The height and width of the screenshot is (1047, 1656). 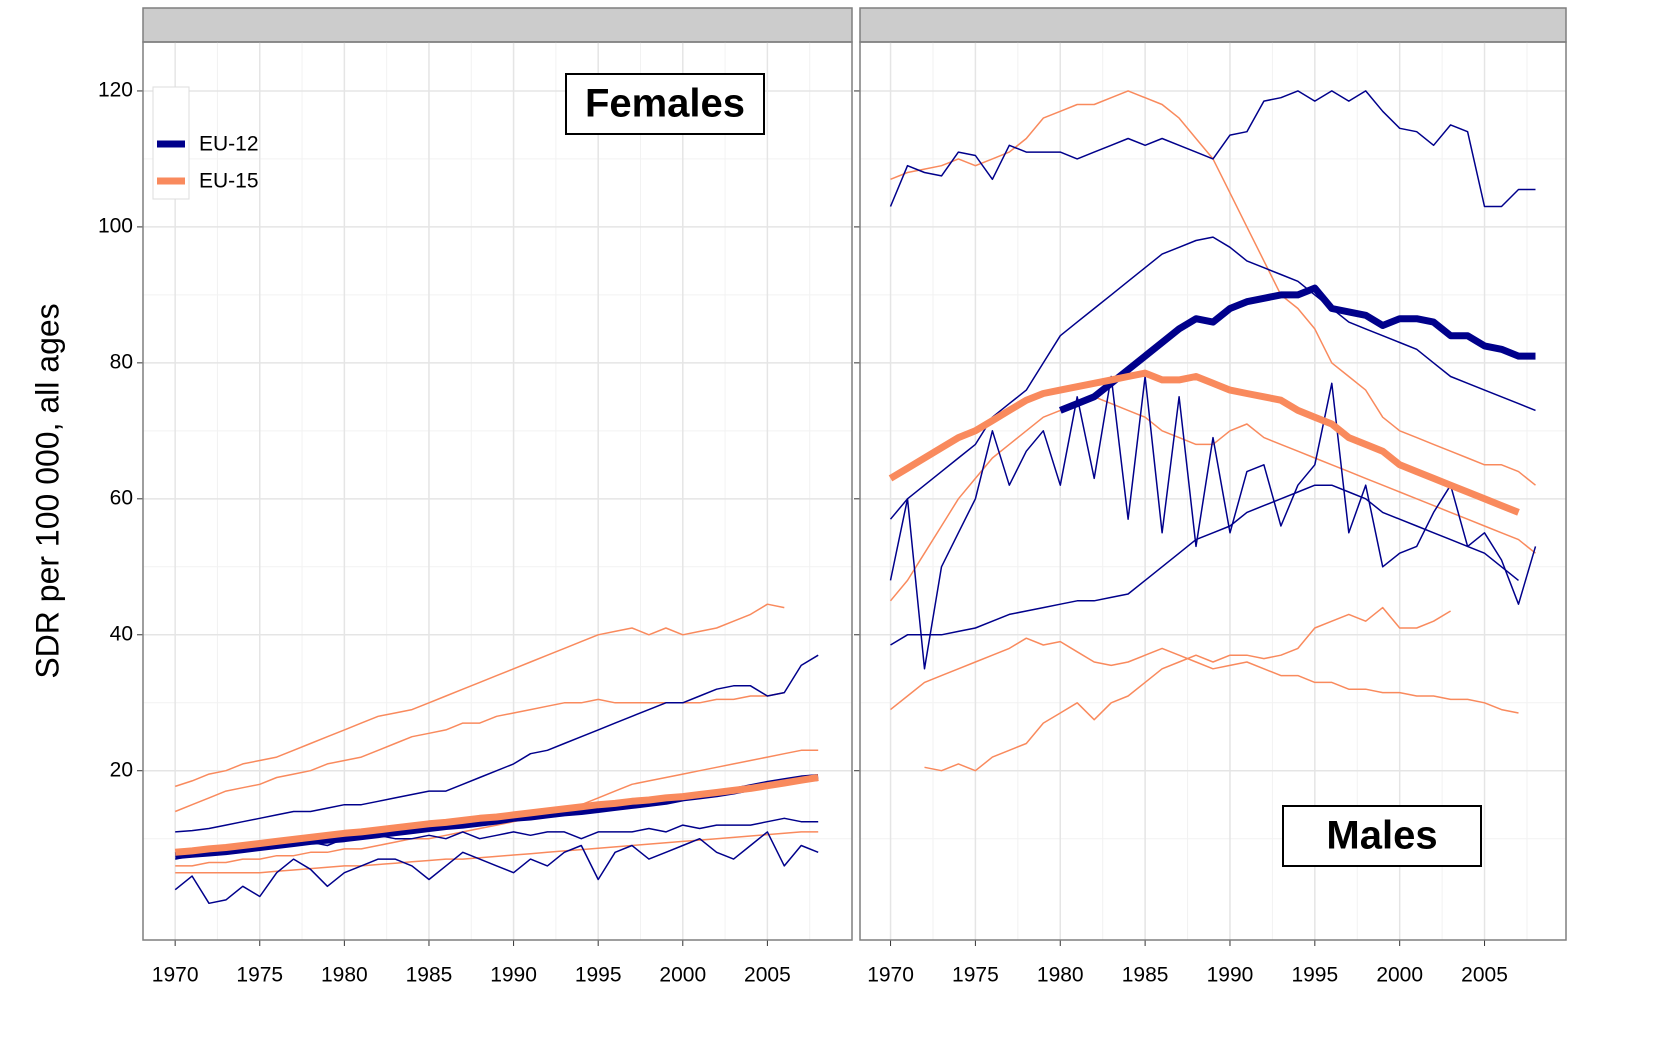 What do you see at coordinates (121, 769) in the screenshot?
I see `y-tick-label: 20` at bounding box center [121, 769].